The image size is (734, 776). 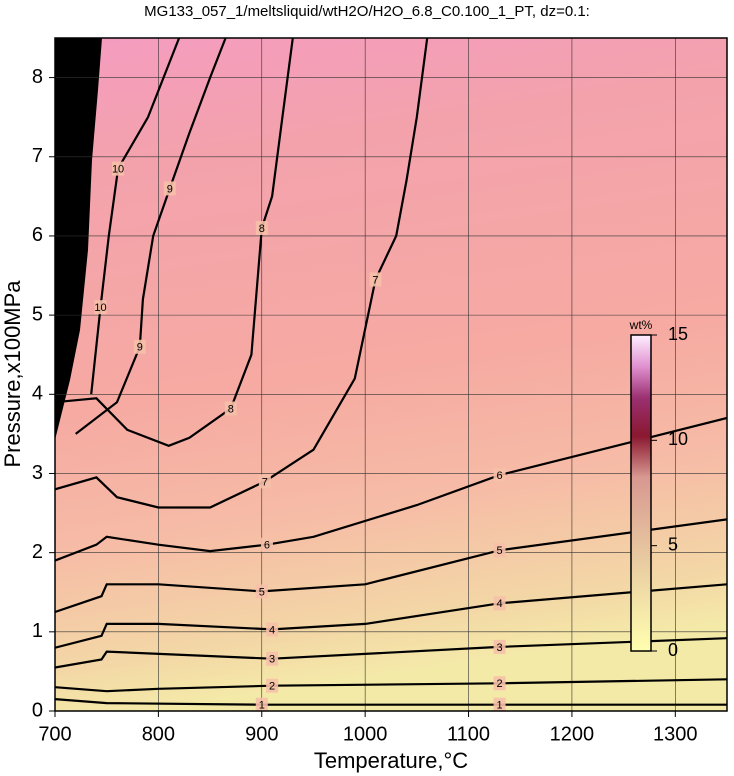 I want to click on colorbar-tick-label: 0, so click(x=673, y=650).